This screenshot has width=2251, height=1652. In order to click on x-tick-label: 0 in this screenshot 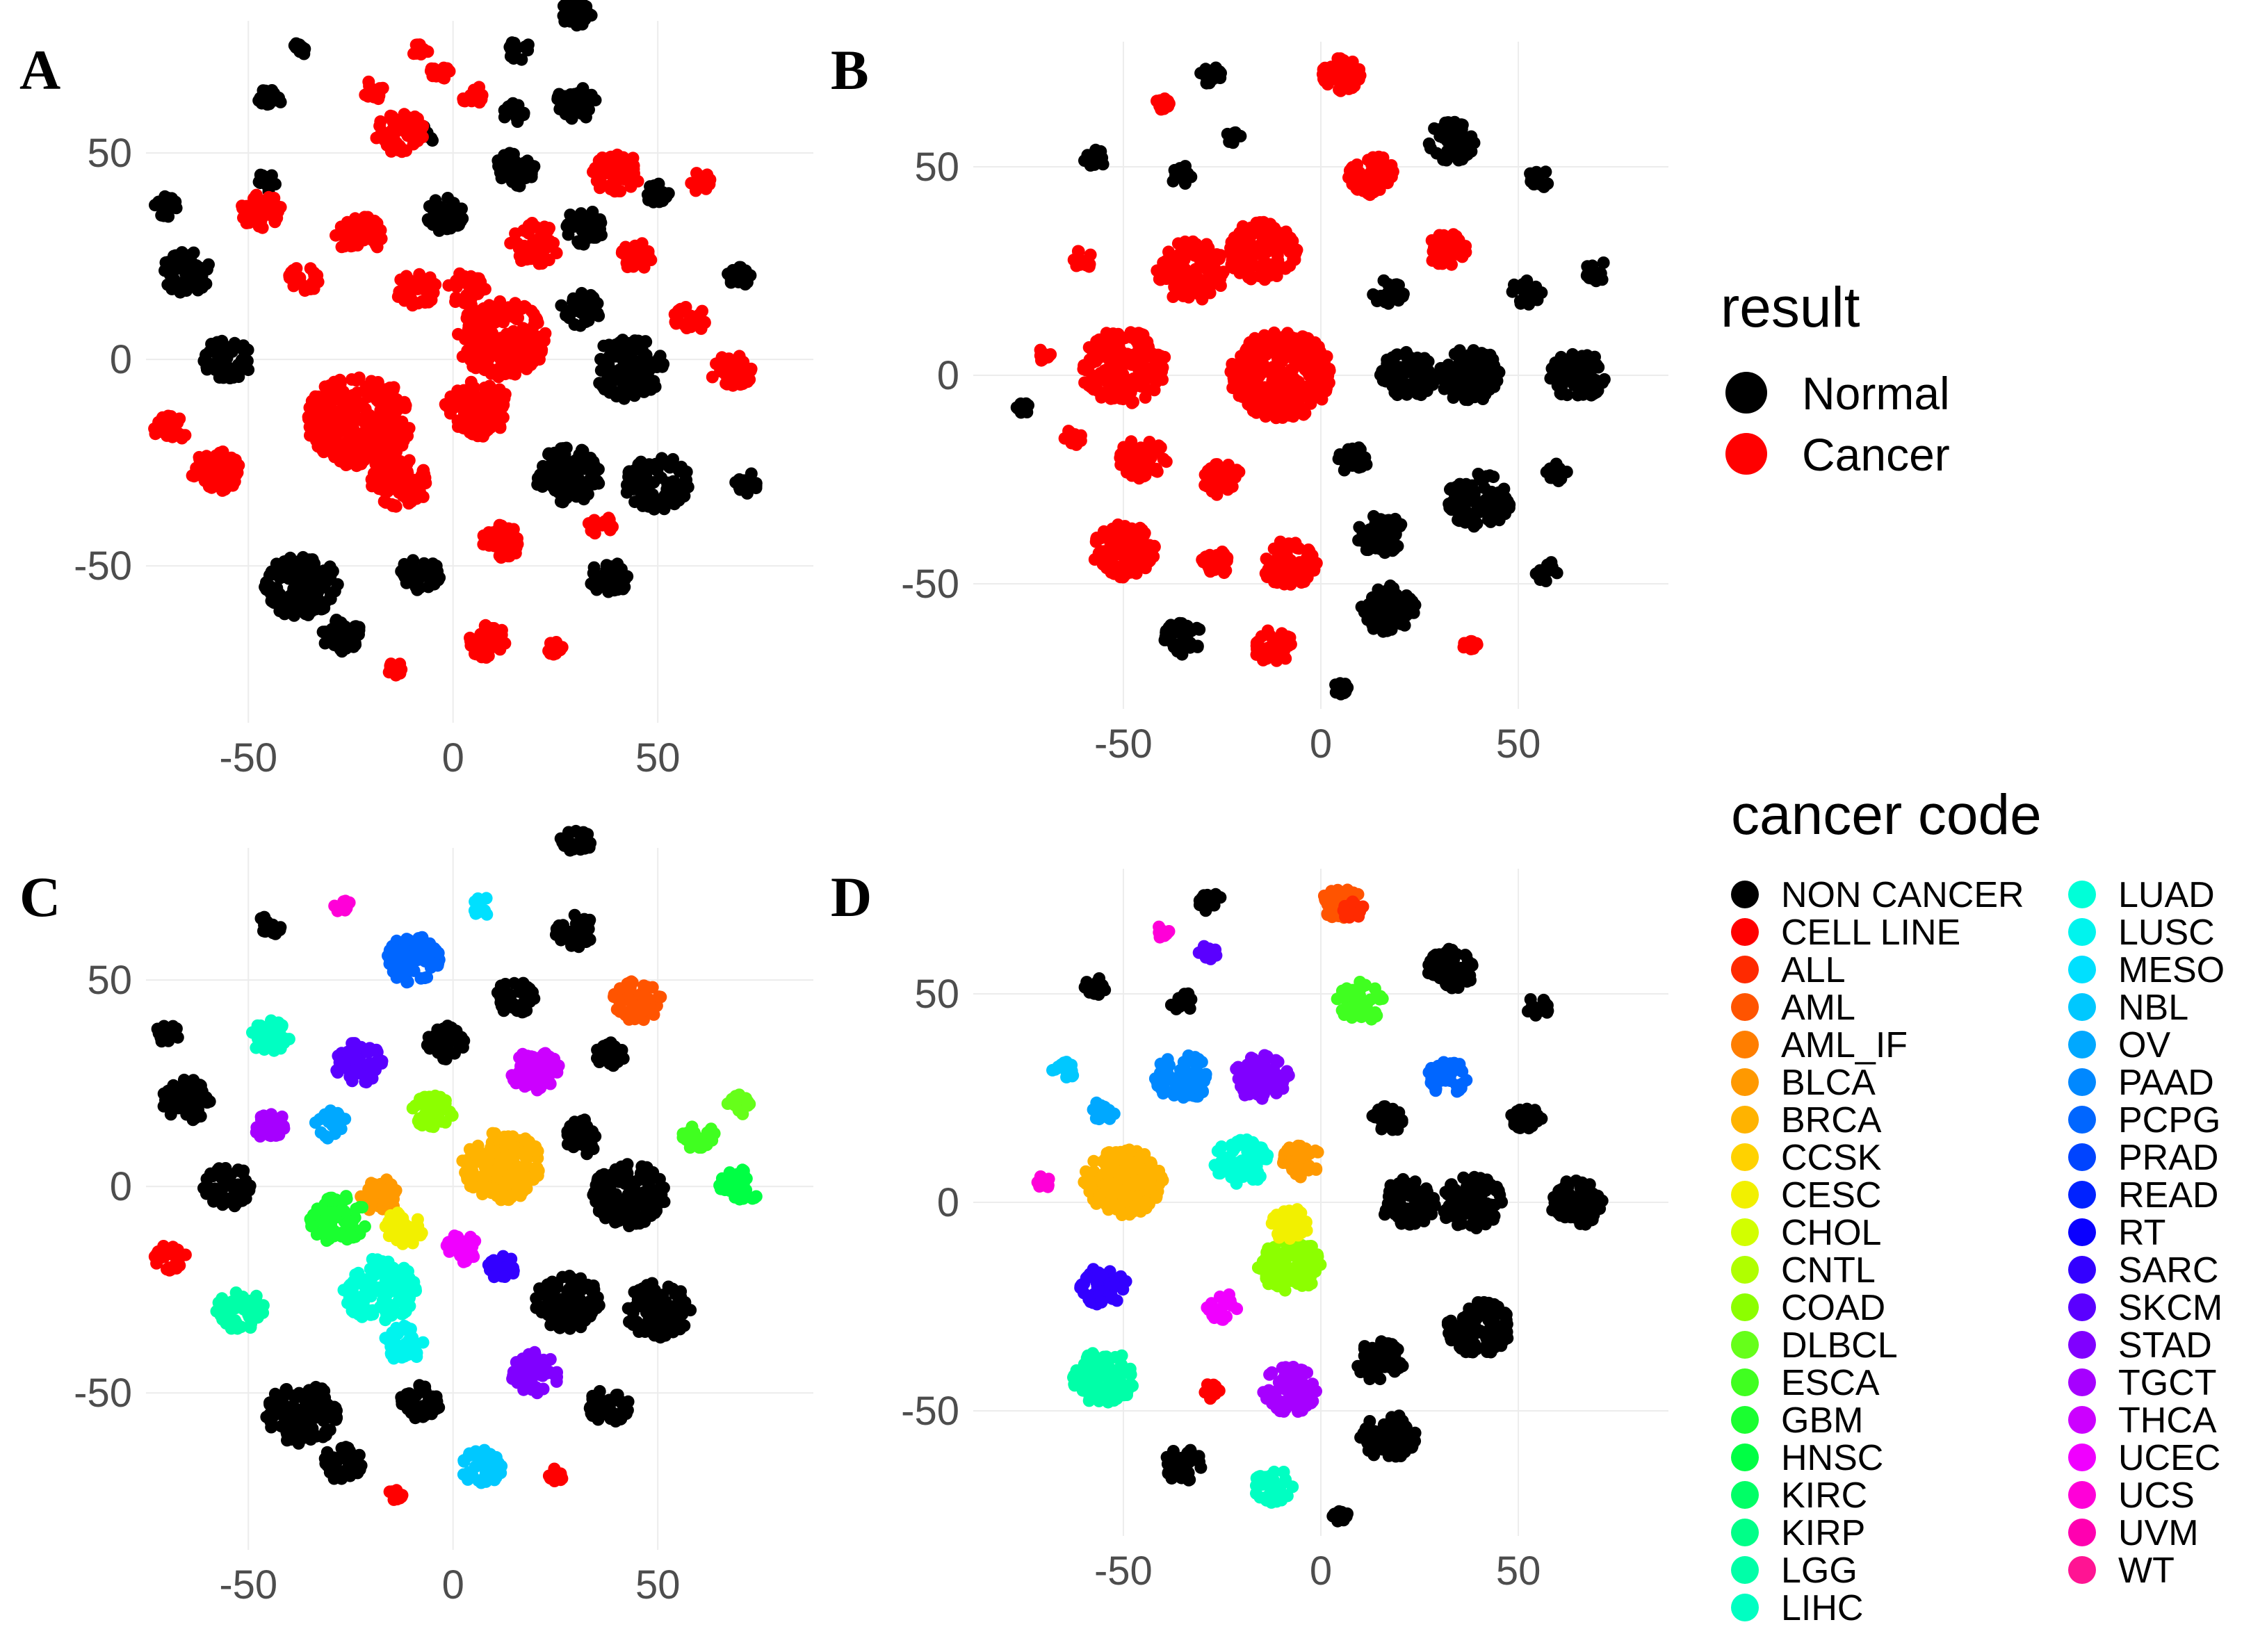, I will do `click(1321, 744)`.